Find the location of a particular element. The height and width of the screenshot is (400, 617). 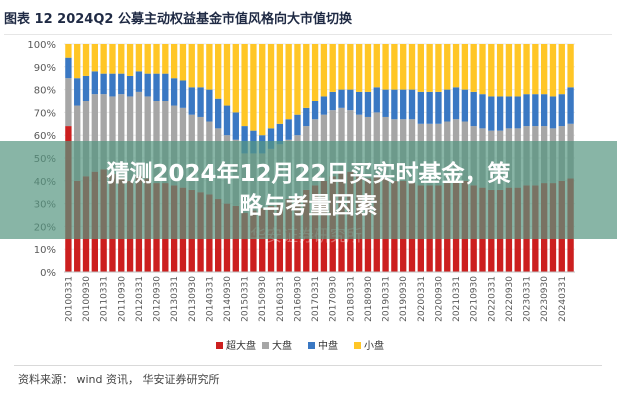

x-tick-label: 20240331 is located at coordinates (563, 299).